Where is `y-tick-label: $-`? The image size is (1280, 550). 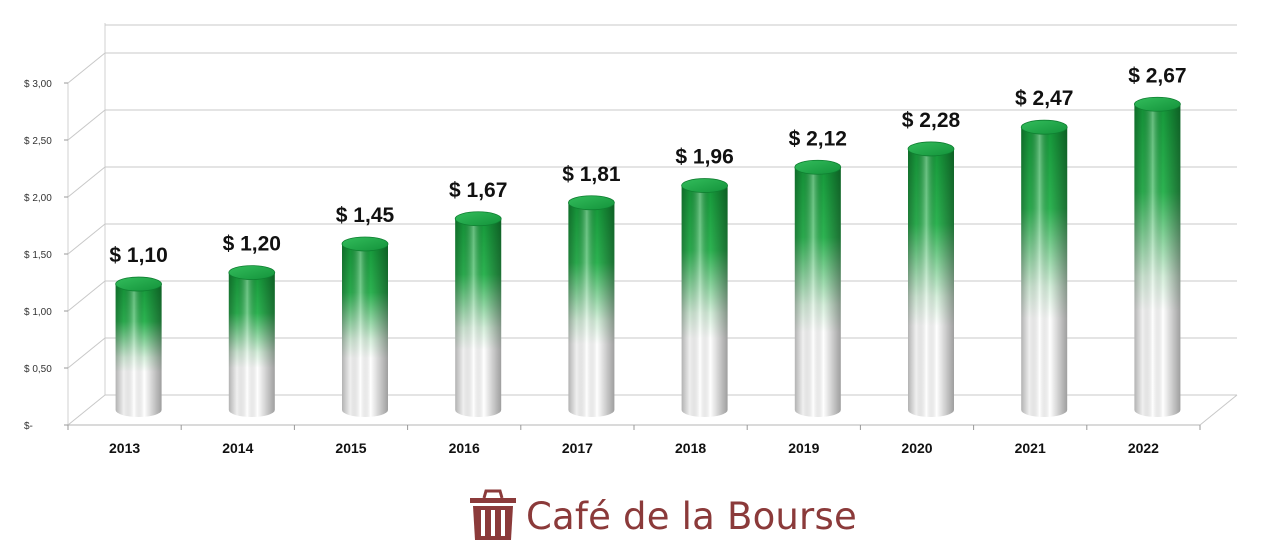
y-tick-label: $- is located at coordinates (28, 426).